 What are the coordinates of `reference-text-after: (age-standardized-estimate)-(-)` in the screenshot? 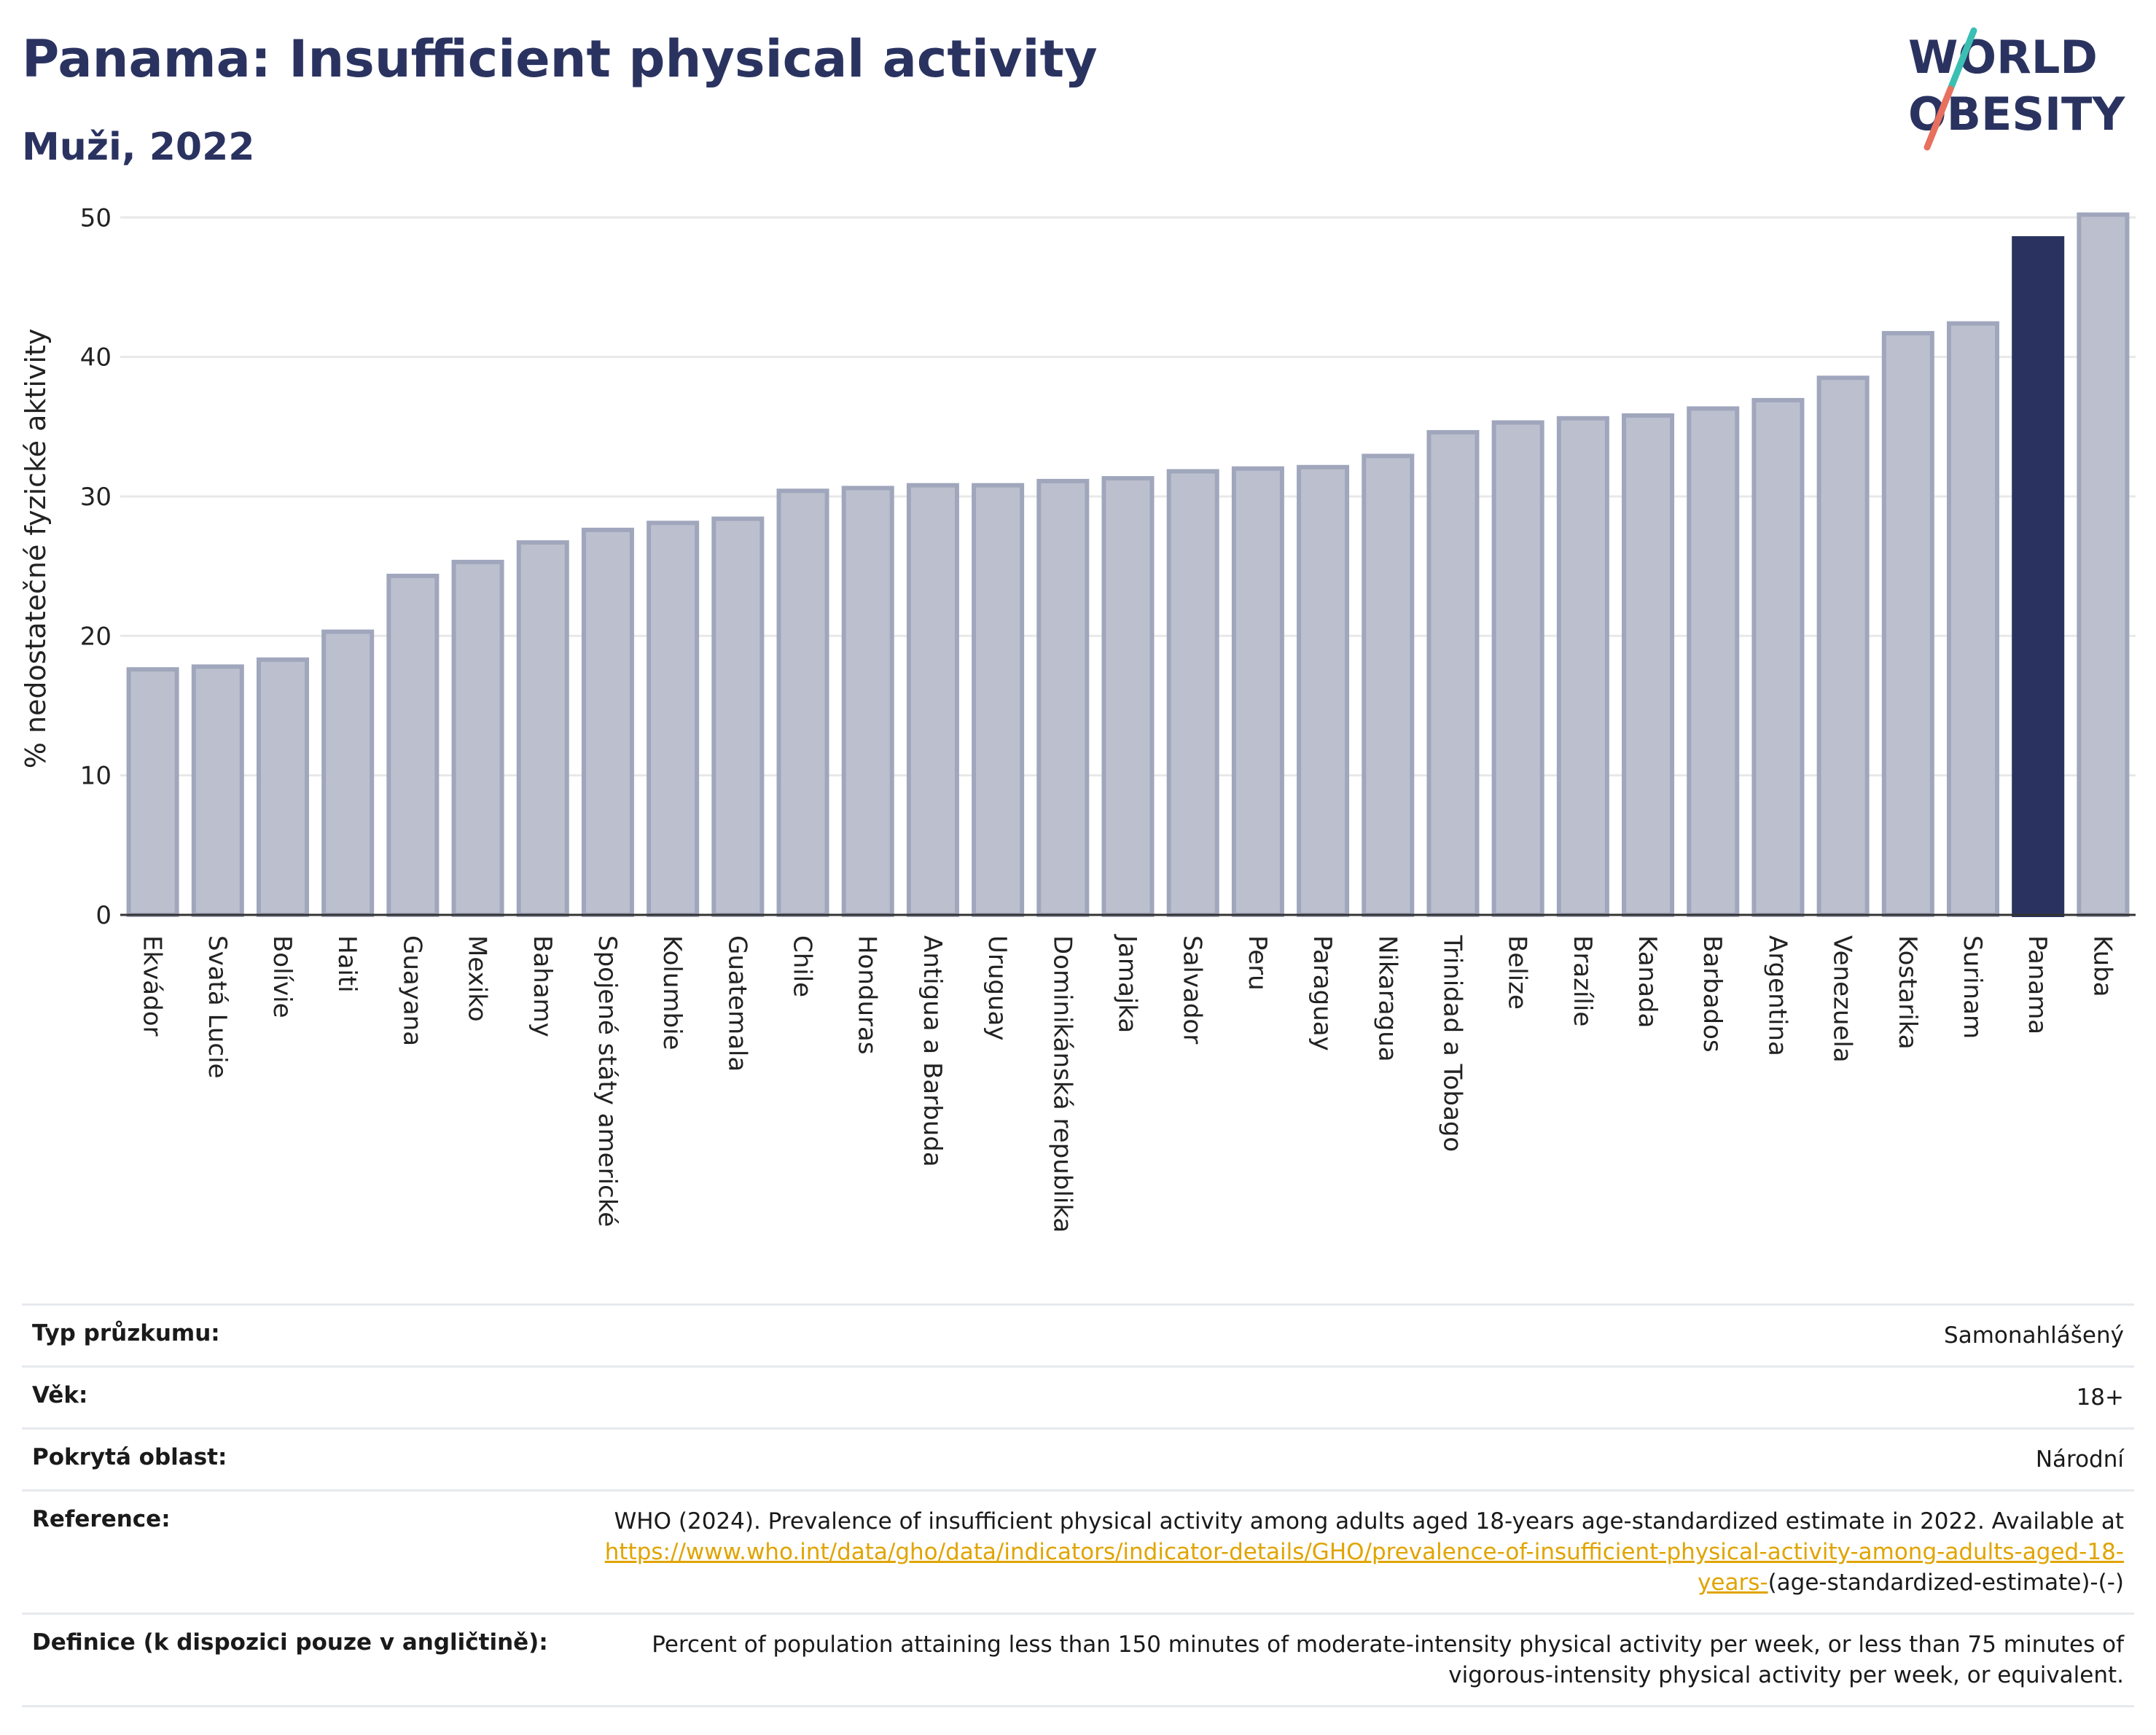 It's located at (1946, 1583).